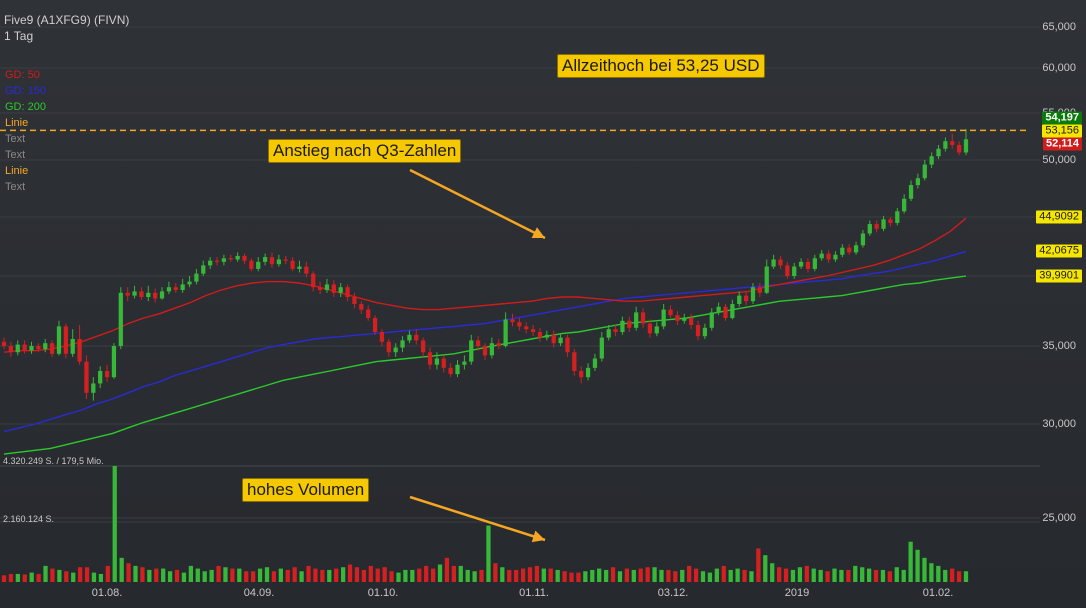 This screenshot has width=1086, height=608. What do you see at coordinates (477, 518) in the screenshot?
I see `volume-arrow` at bounding box center [477, 518].